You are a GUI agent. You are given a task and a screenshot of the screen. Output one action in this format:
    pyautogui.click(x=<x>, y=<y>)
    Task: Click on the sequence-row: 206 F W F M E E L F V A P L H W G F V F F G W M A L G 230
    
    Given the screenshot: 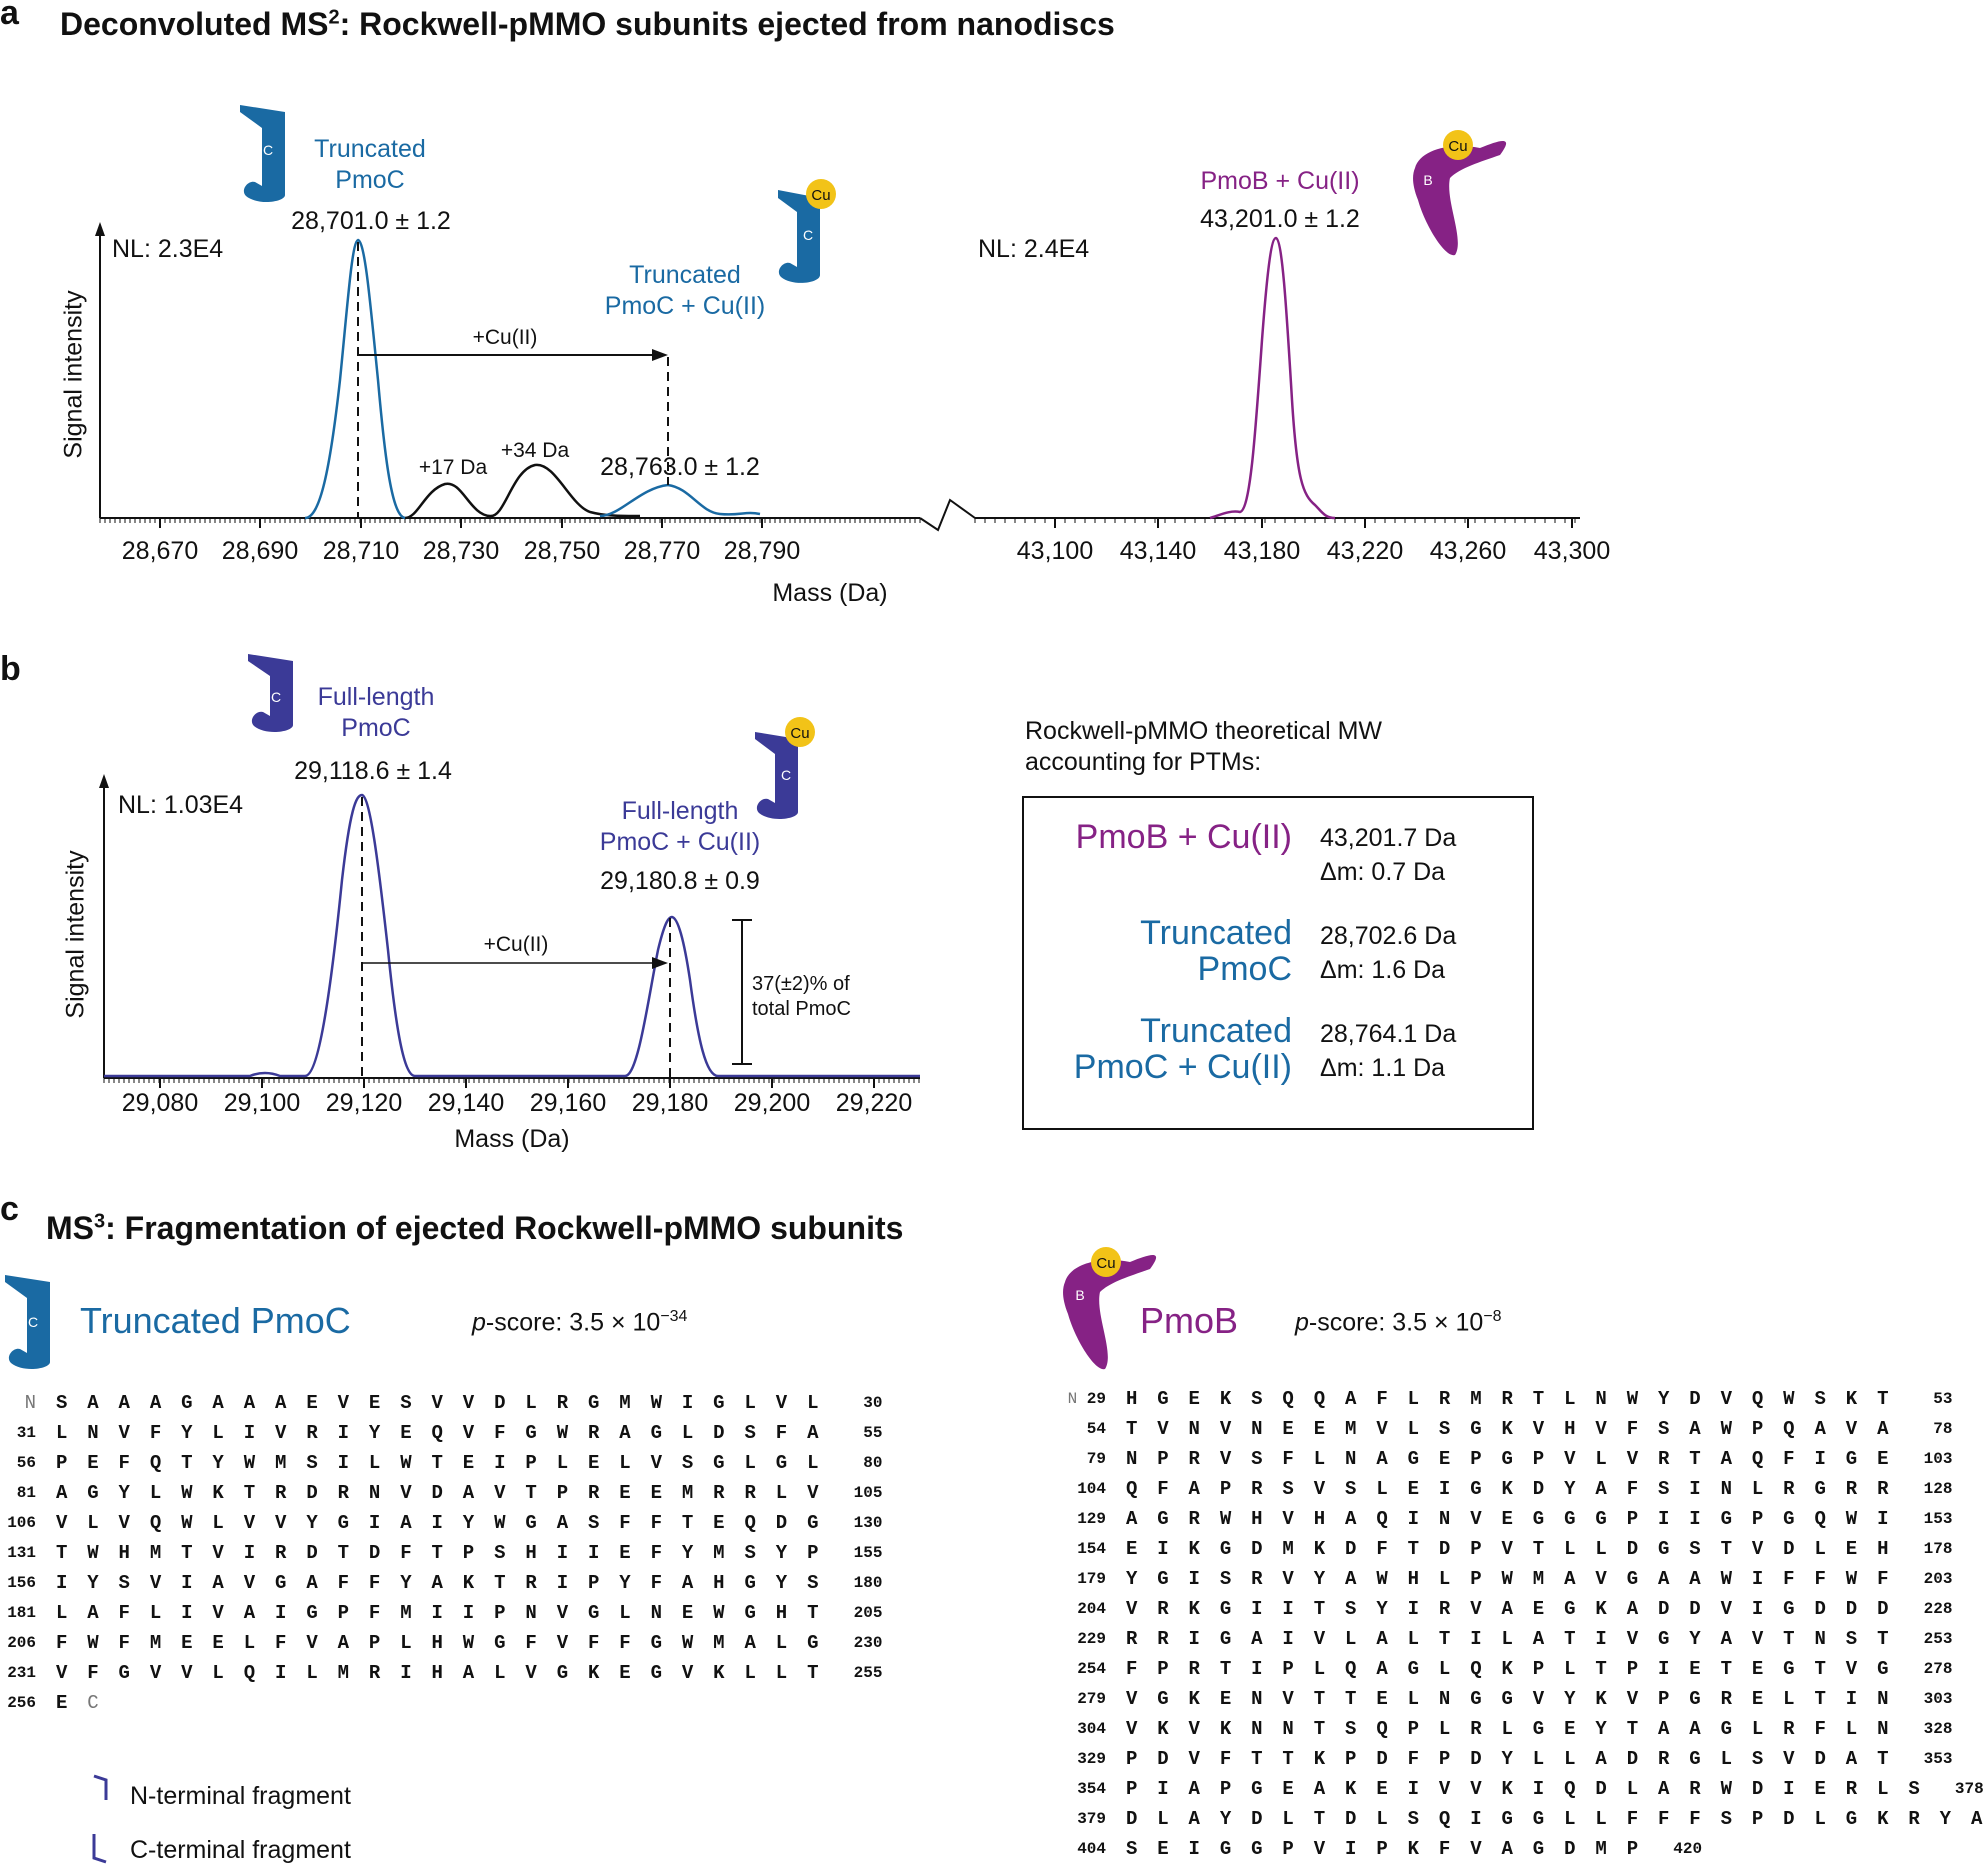 What is the action you would take?
    pyautogui.click(x=441, y=1643)
    